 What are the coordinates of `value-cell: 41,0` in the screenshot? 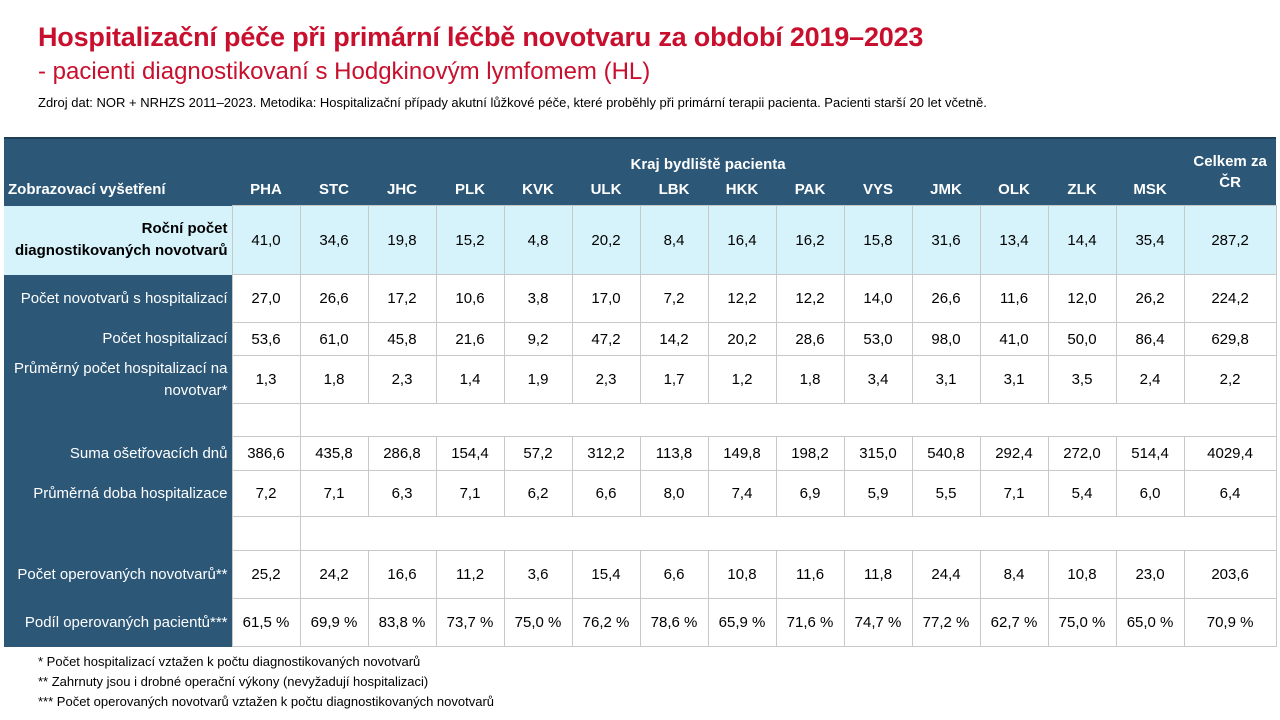 It's located at (266, 240).